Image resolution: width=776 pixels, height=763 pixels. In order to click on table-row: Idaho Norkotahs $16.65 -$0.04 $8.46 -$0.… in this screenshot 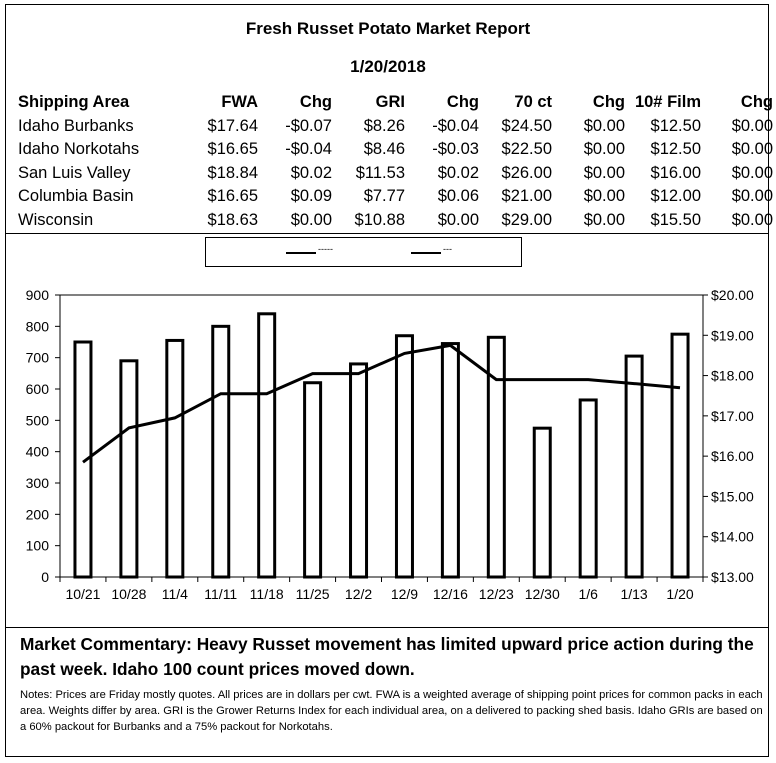, I will do `click(395, 150)`.